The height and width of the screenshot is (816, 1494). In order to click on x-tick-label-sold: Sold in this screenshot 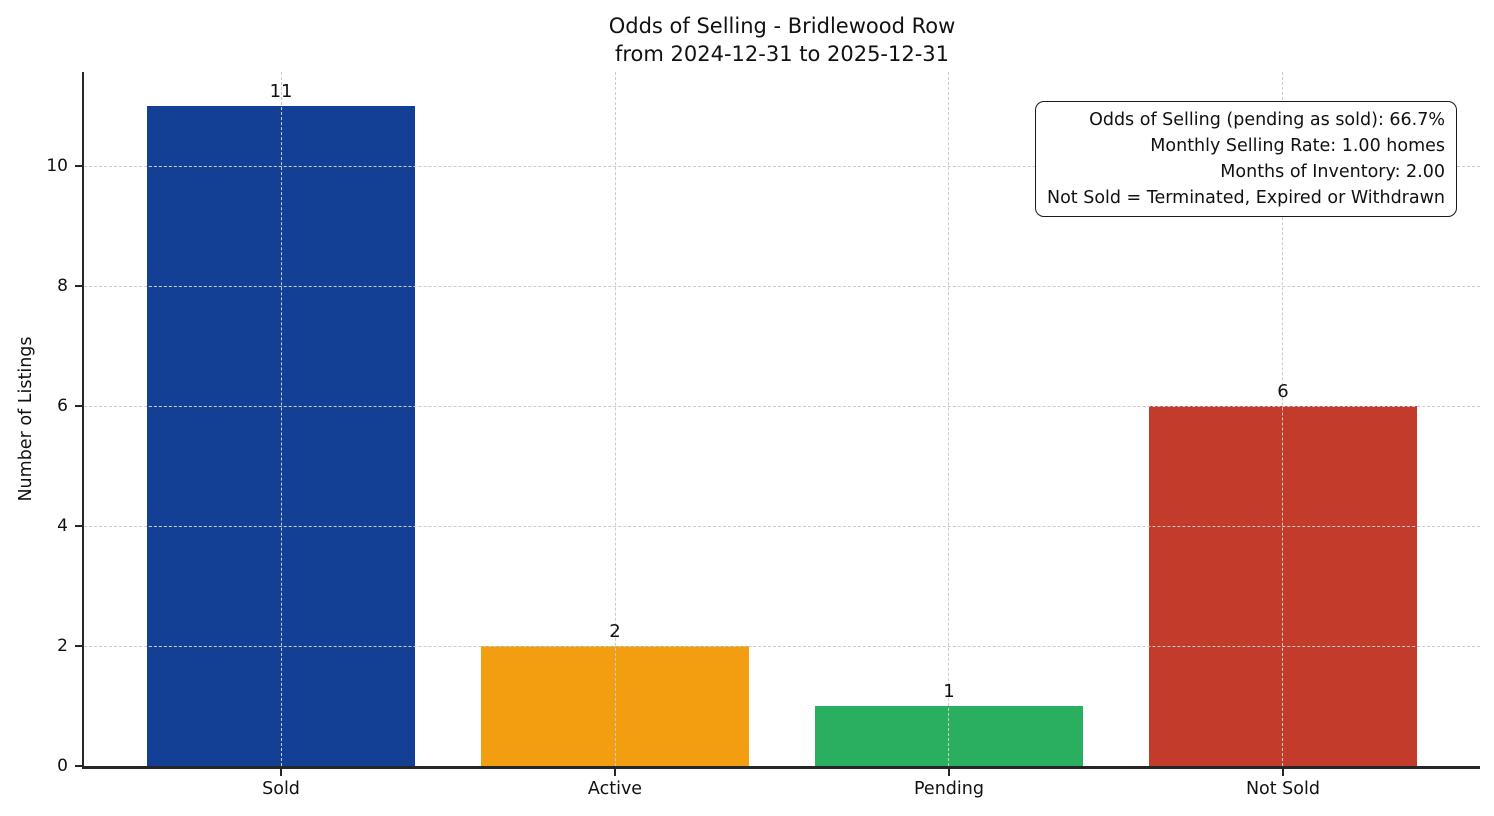, I will do `click(281, 789)`.